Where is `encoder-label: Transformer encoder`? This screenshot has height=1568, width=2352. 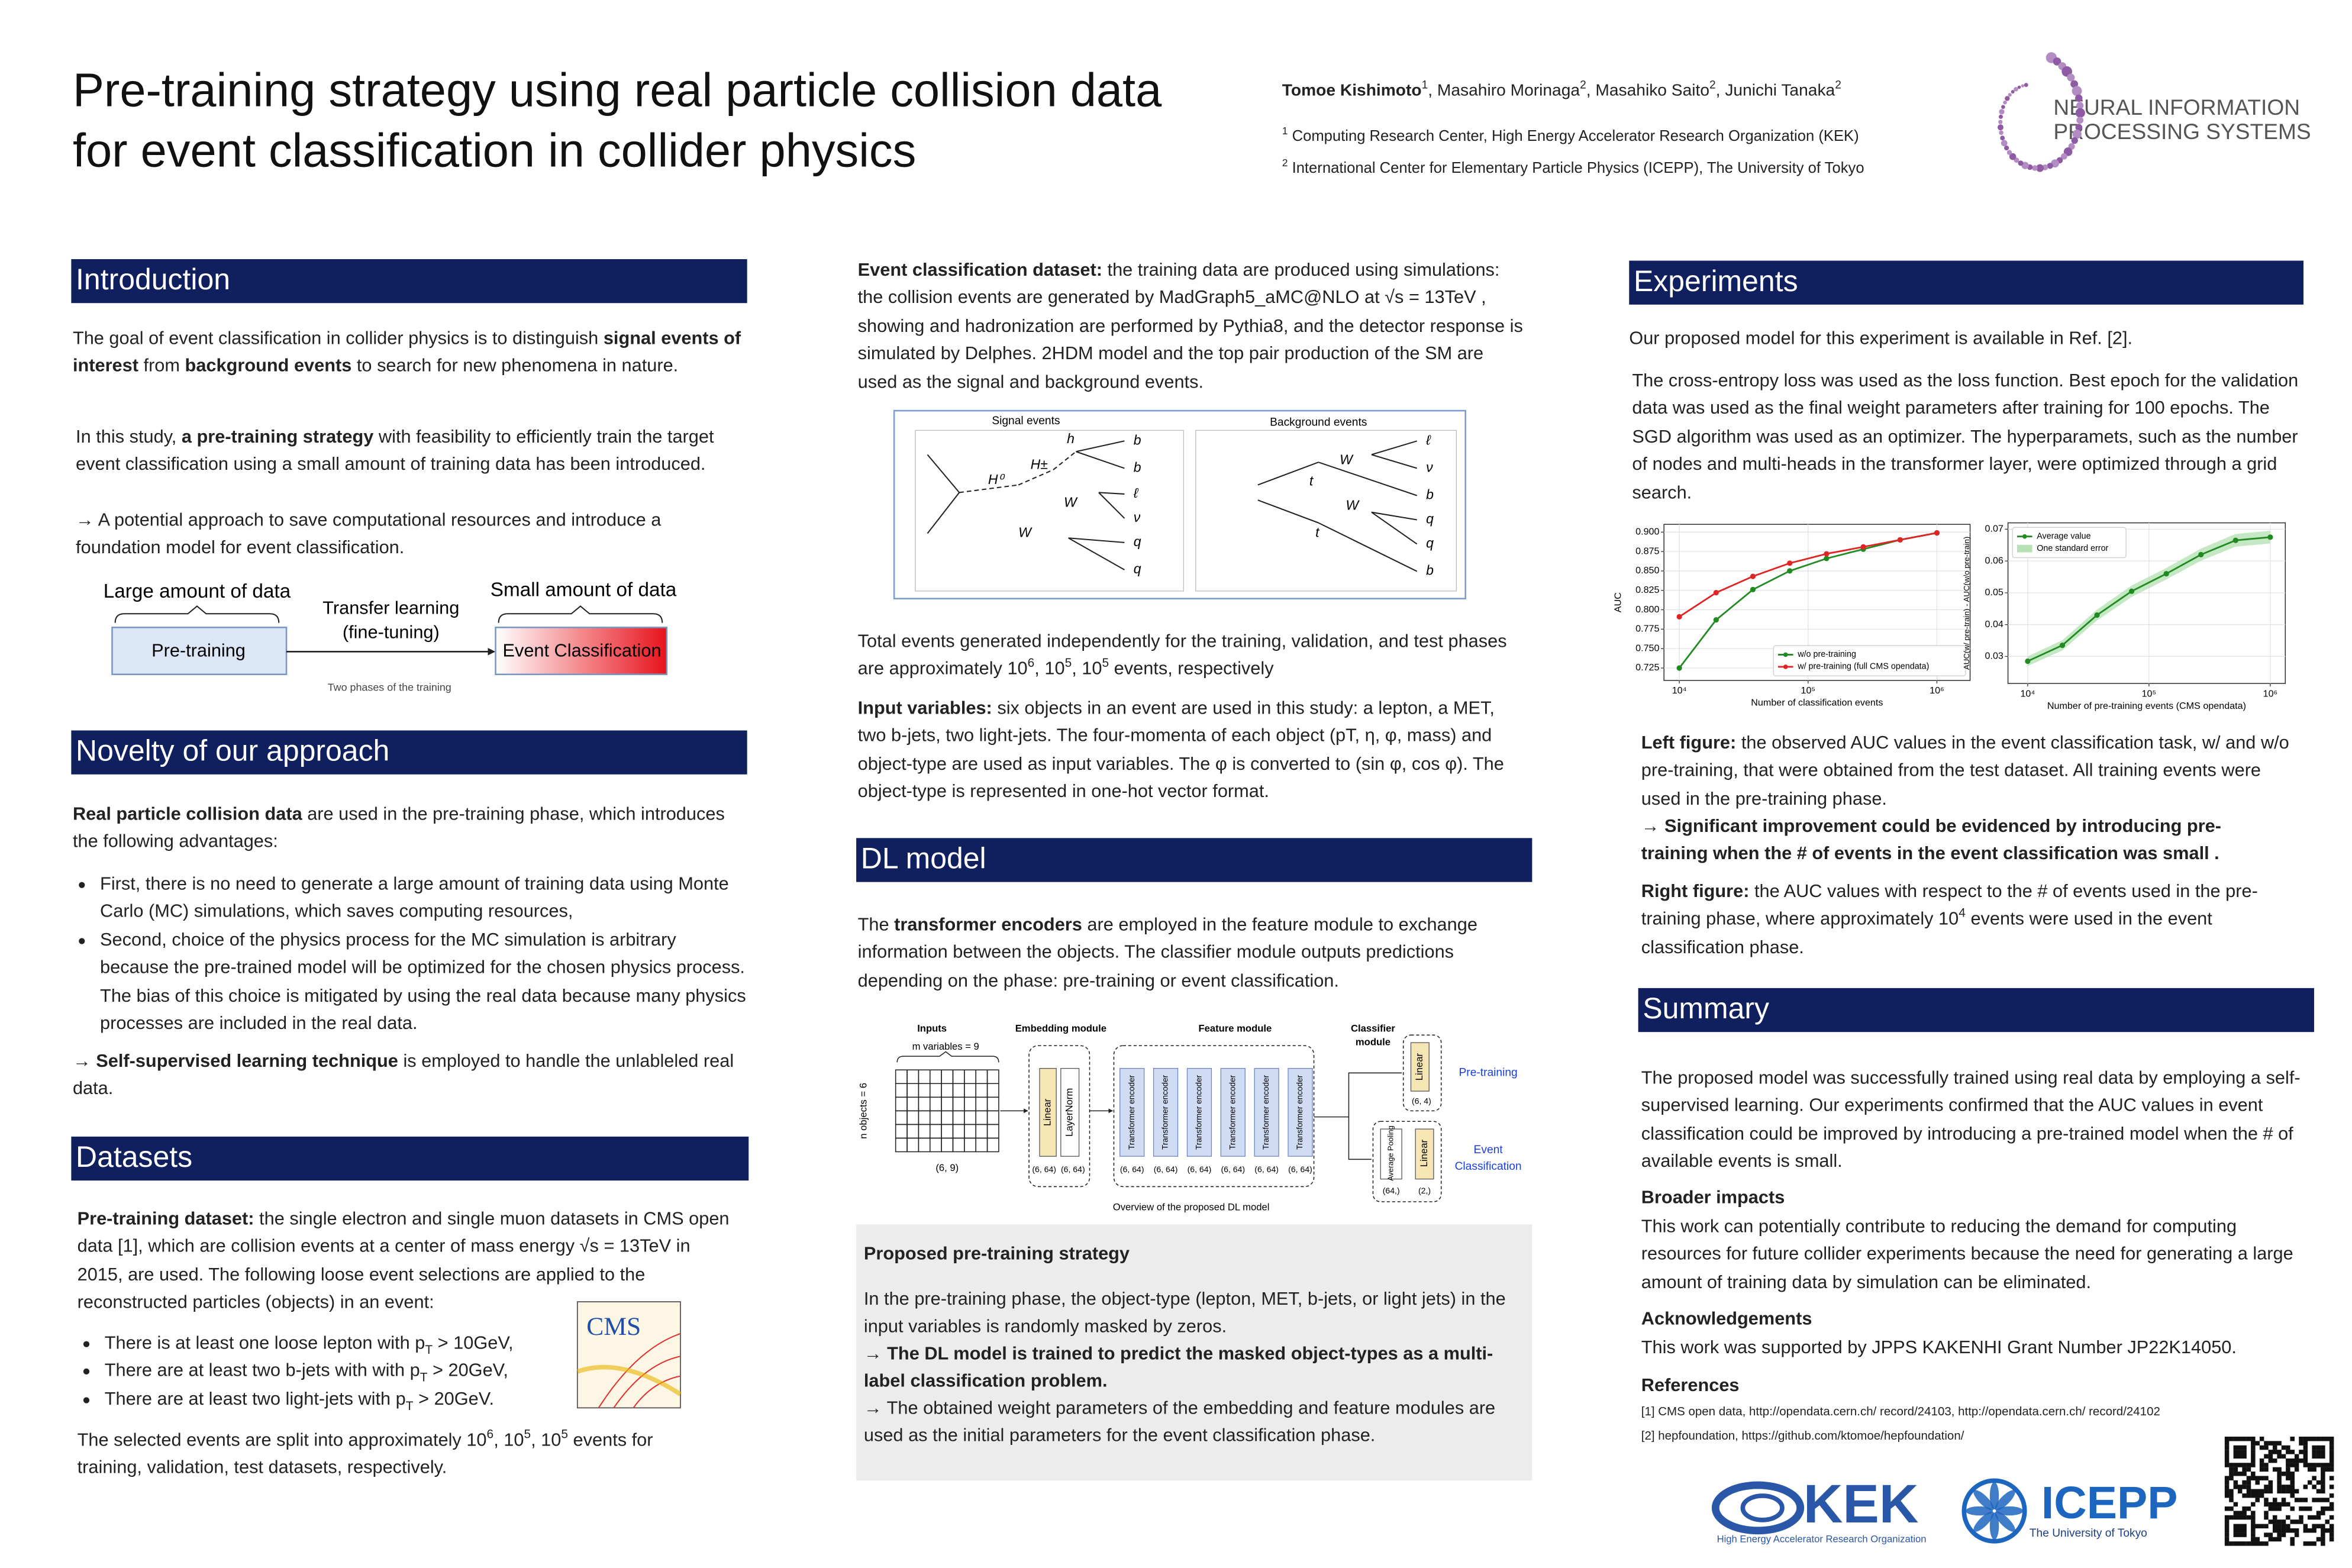
encoder-label: Transformer encoder is located at coordinates (1165, 1112).